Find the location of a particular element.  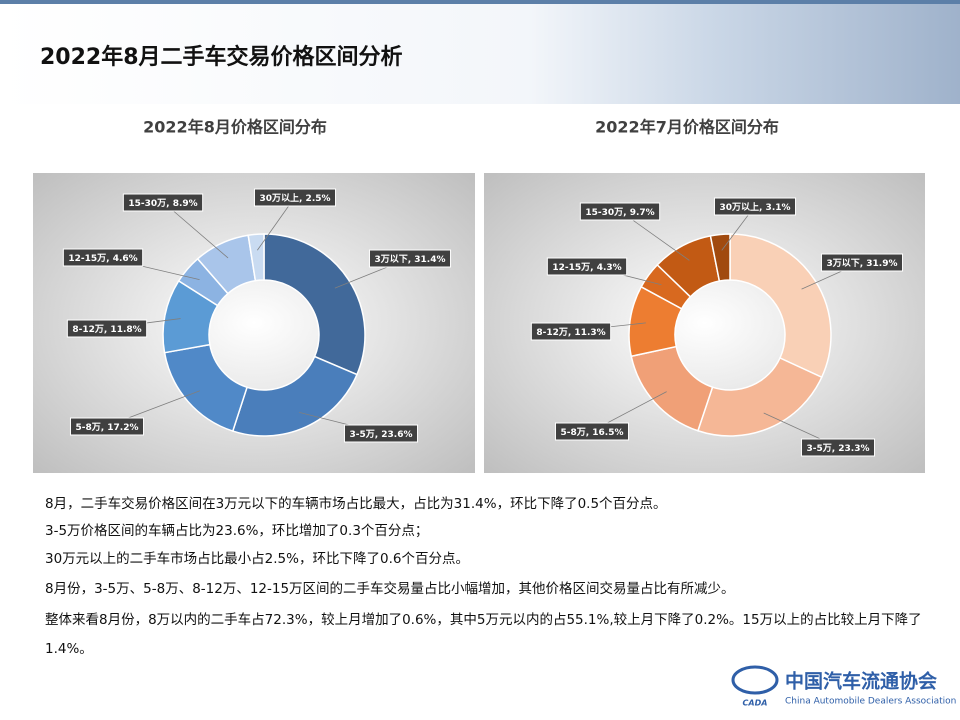

label-text: 3-5万, 23.3% is located at coordinates (837, 448).